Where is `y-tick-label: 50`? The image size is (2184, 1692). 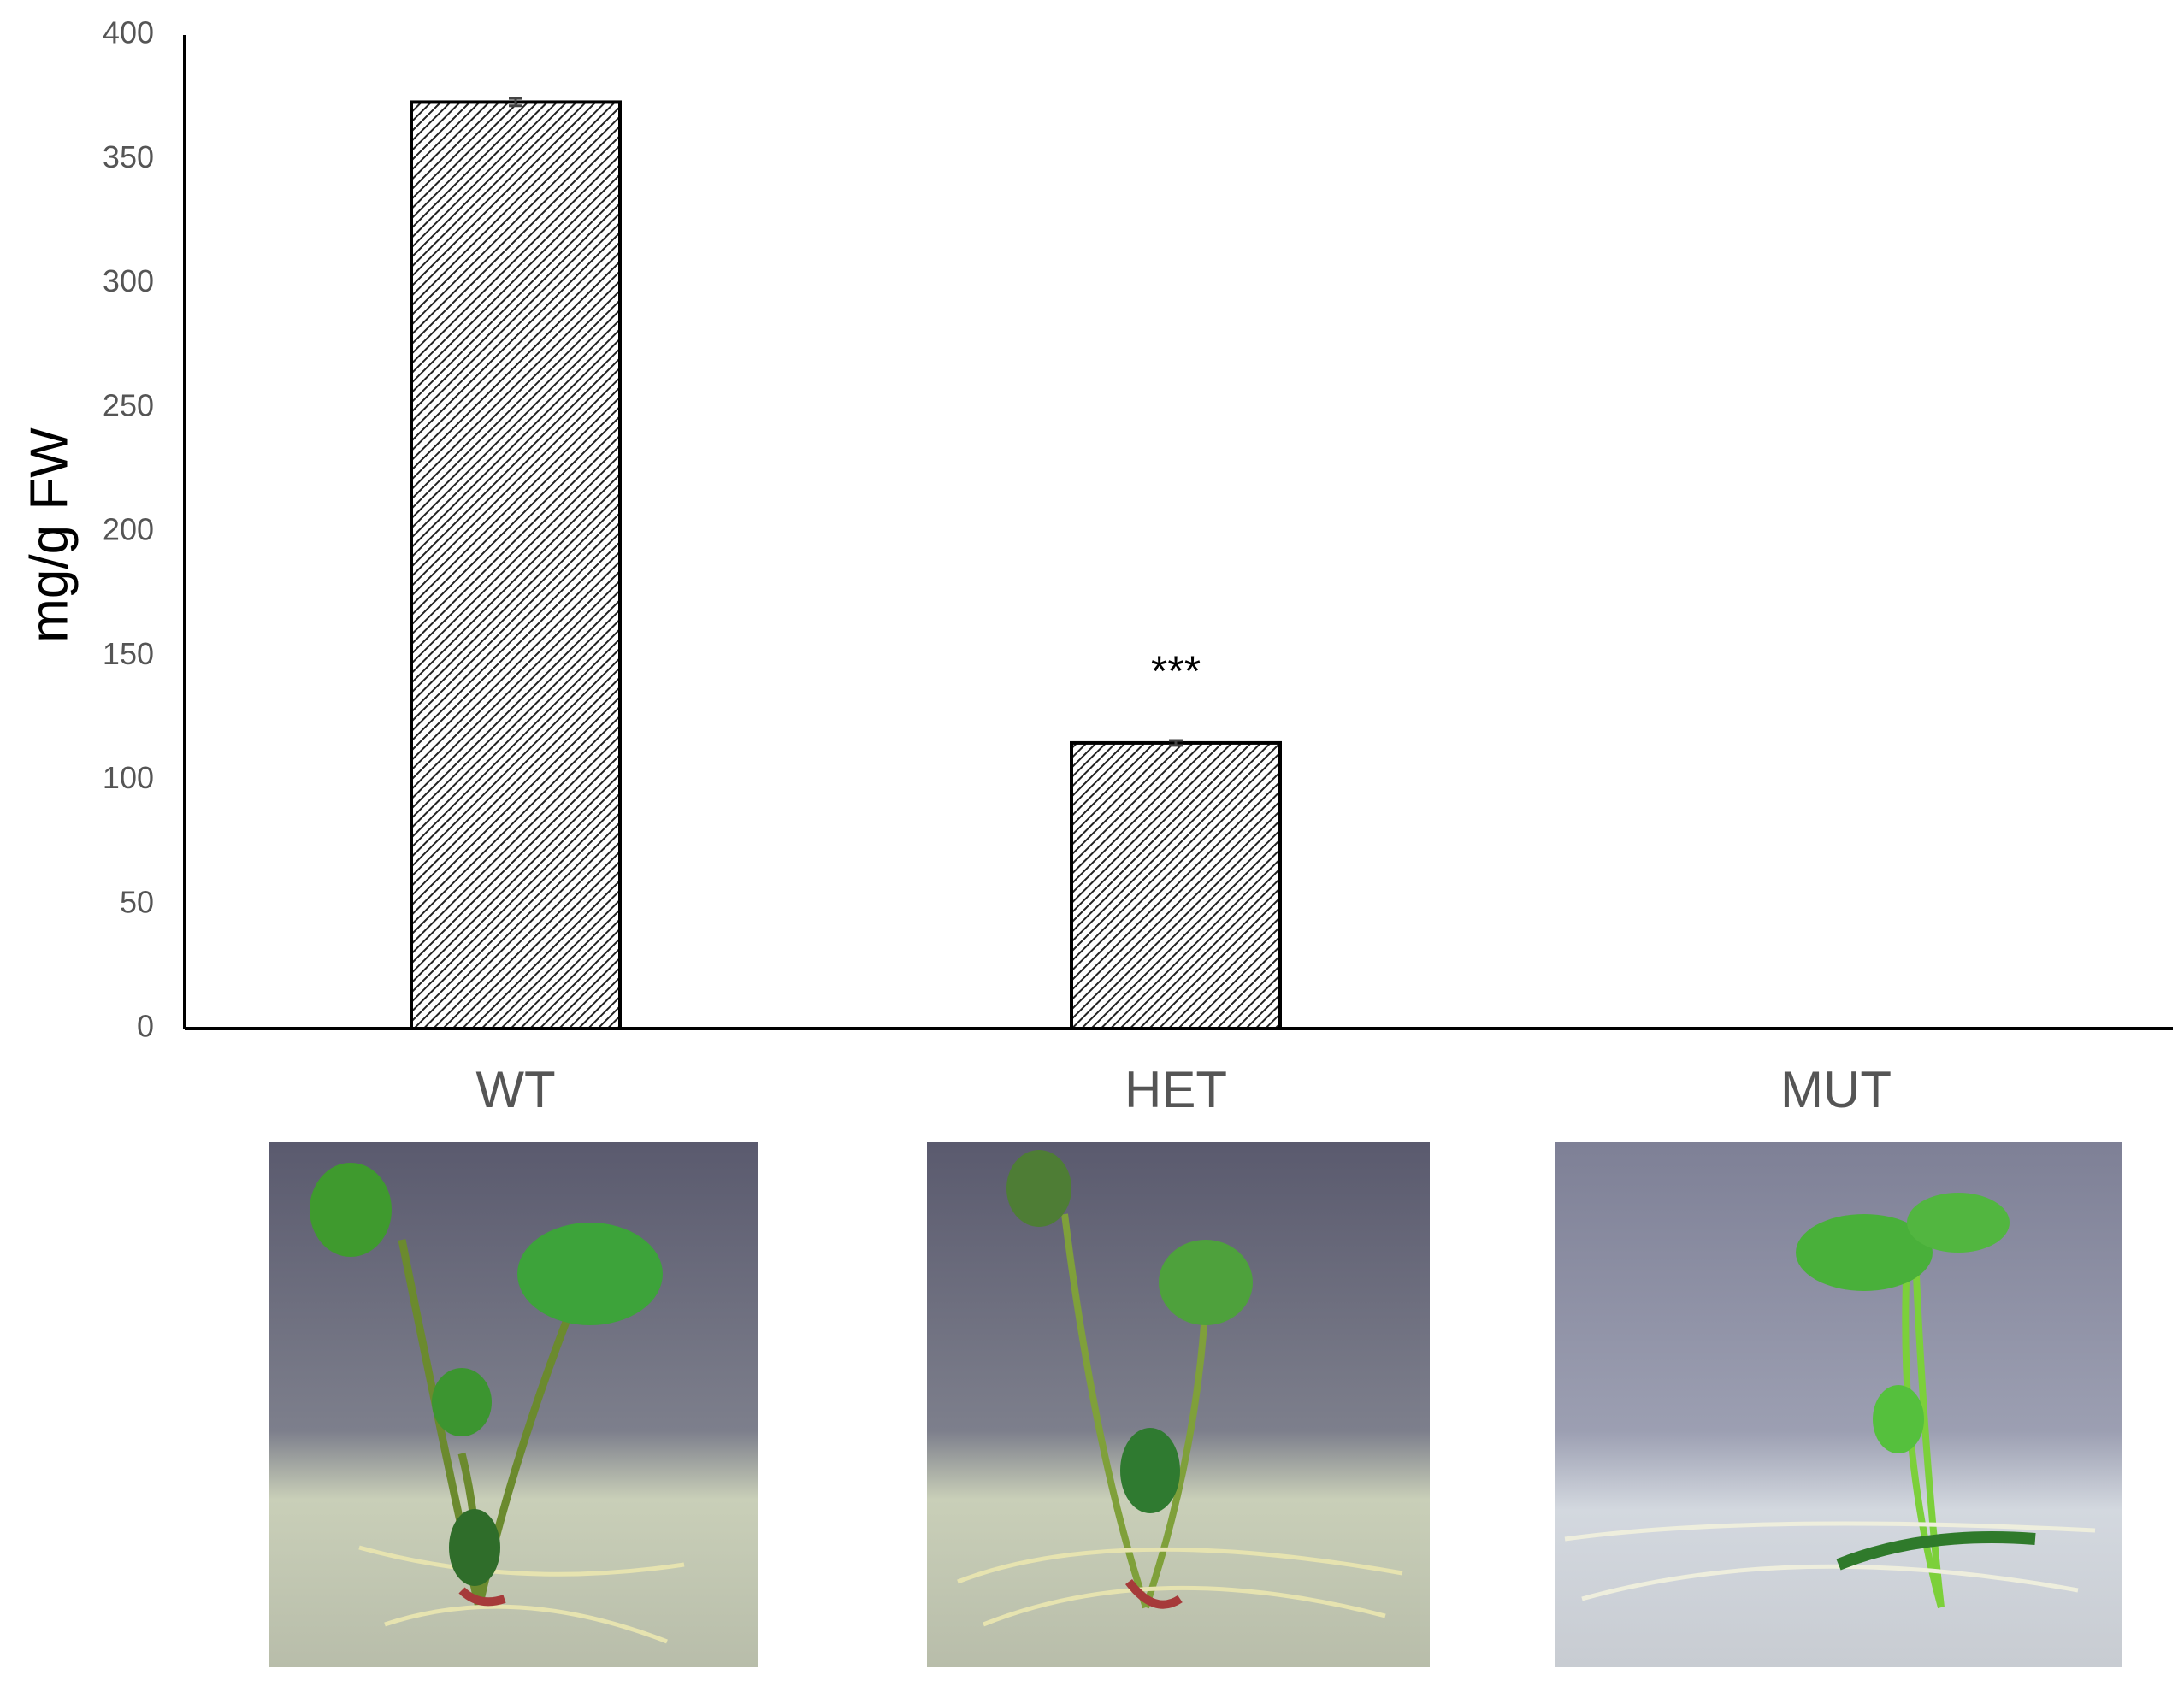 y-tick-label: 50 is located at coordinates (137, 902).